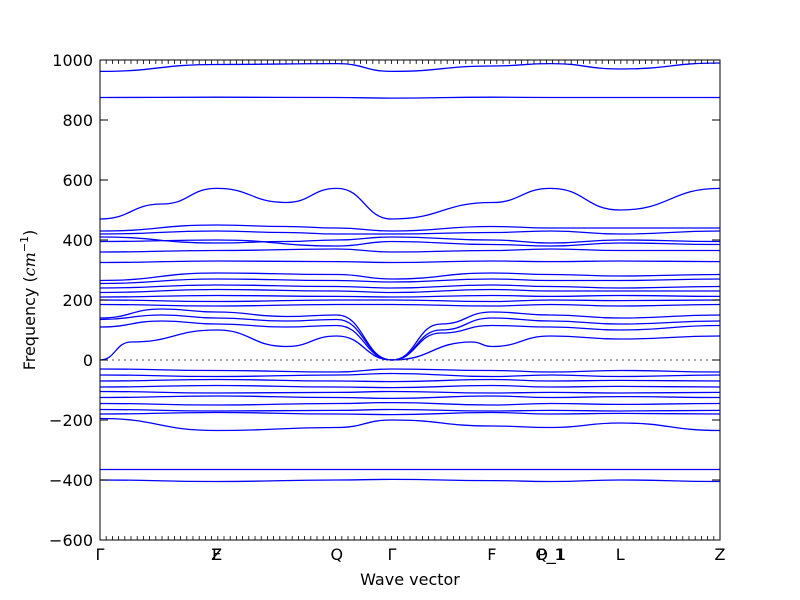  Describe the element at coordinates (71, 420) in the screenshot. I see `y-tick-label: −200` at that location.